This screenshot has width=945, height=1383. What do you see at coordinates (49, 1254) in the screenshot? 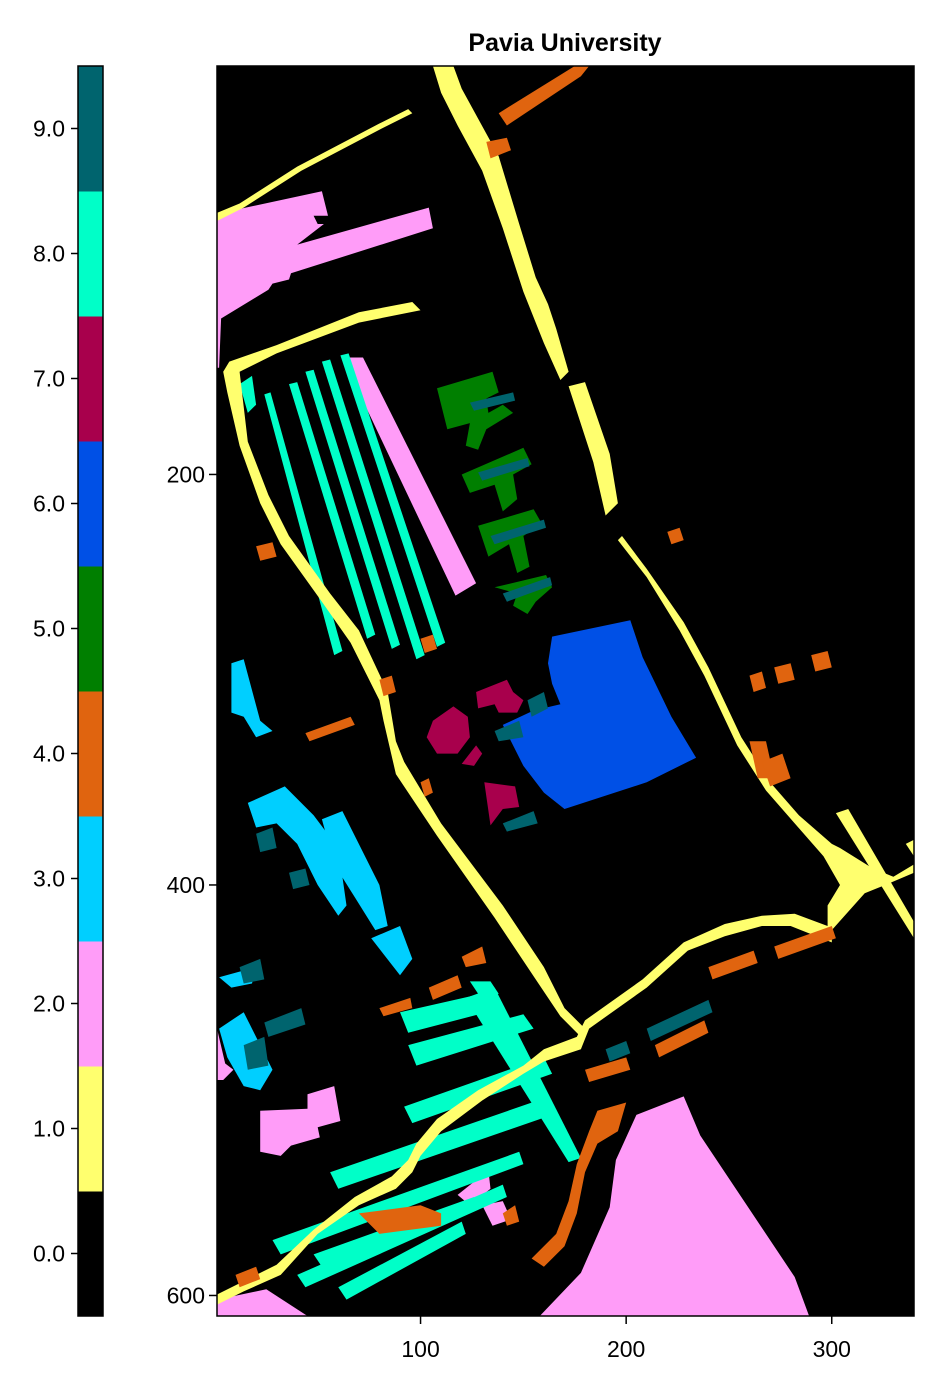
I see `colorbar-tick-label-0: 0.0` at bounding box center [49, 1254].